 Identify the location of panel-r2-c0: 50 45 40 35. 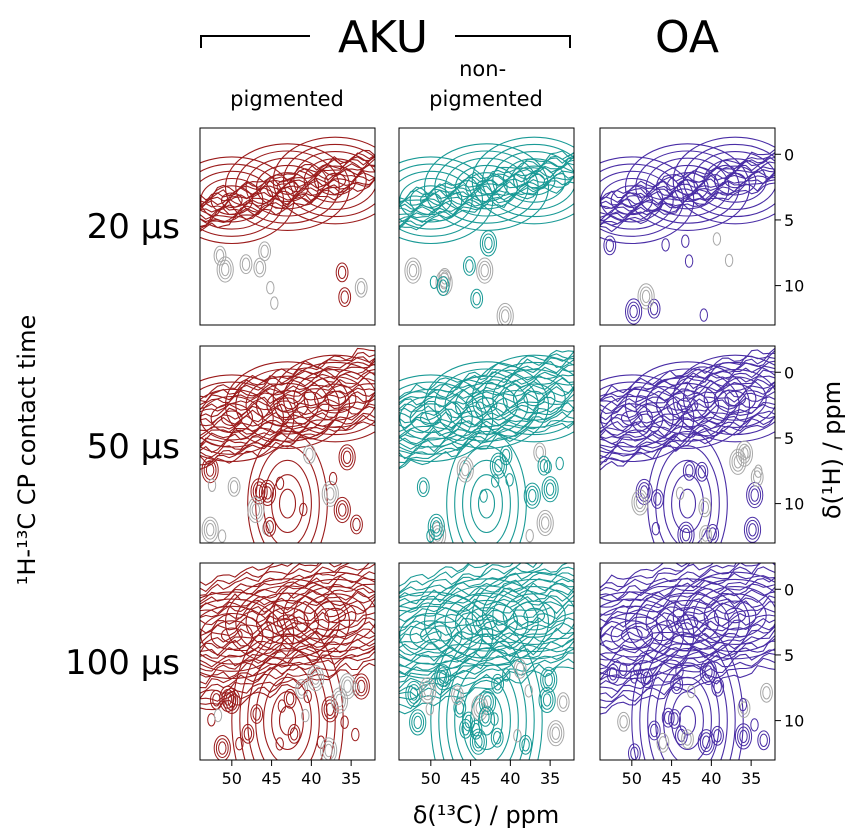
(287, 675).